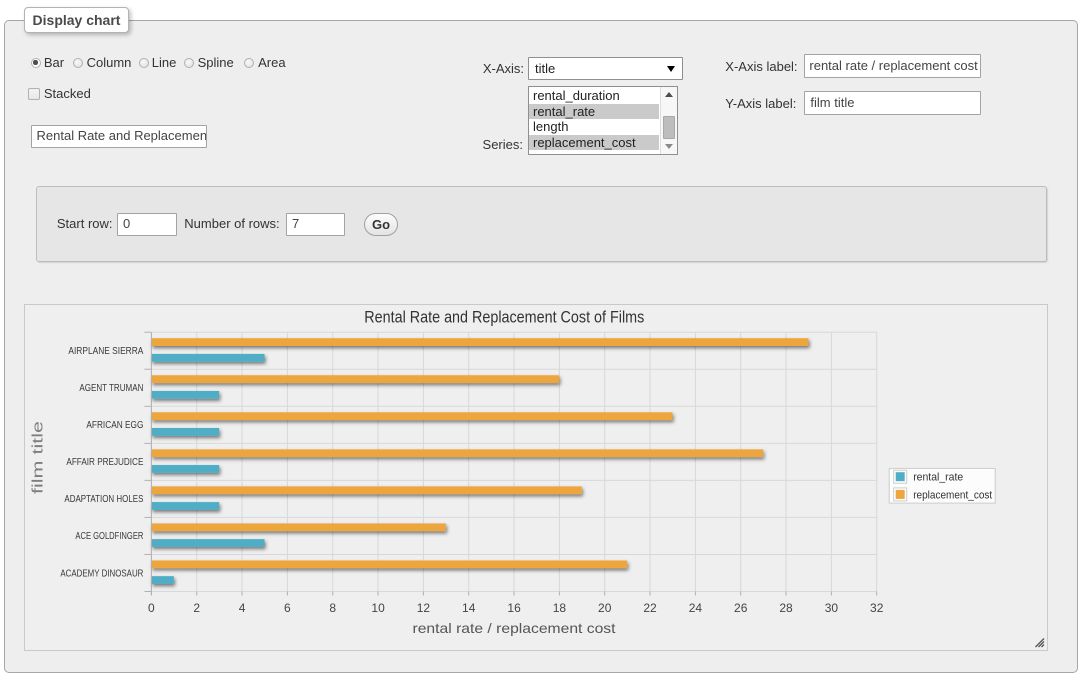  What do you see at coordinates (560, 608) in the screenshot?
I see `svg-text: 18` at bounding box center [560, 608].